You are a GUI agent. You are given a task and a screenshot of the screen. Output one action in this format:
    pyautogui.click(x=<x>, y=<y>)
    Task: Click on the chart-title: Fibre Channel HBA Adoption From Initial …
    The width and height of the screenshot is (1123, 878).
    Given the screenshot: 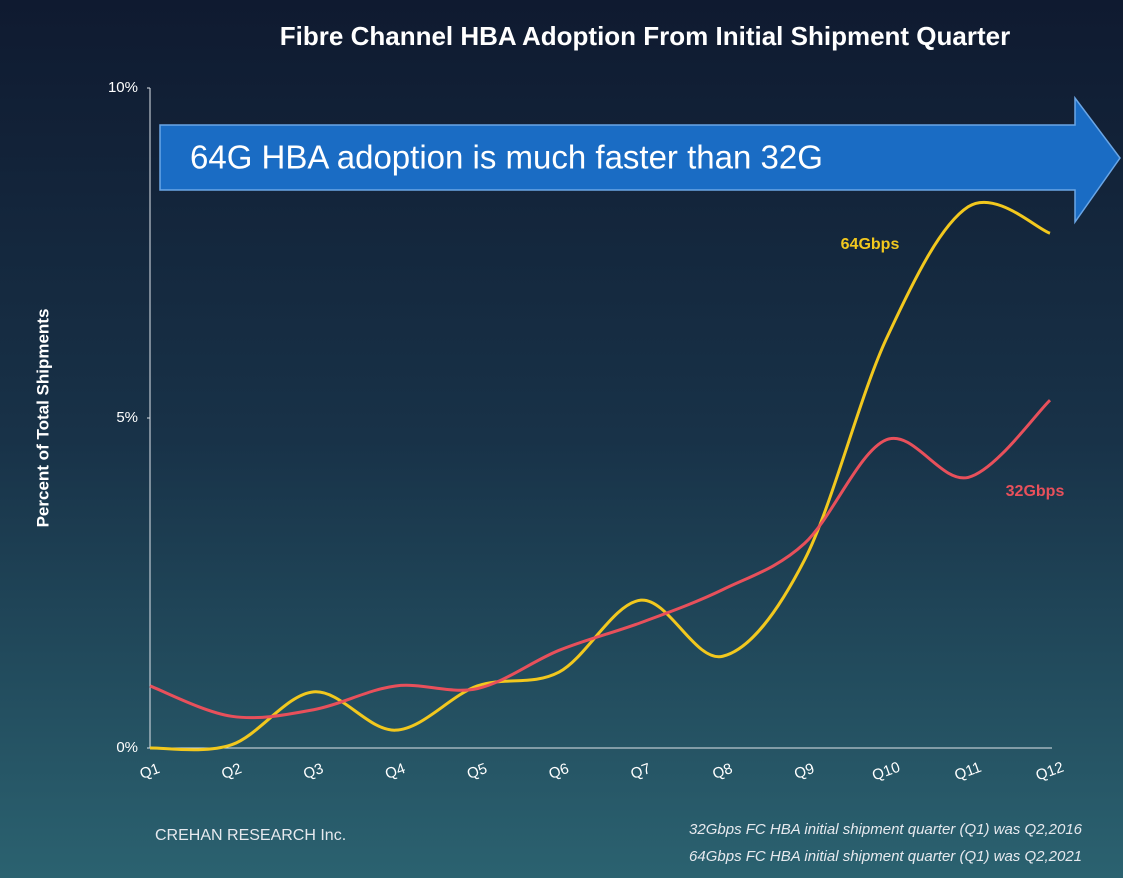 What is the action you would take?
    pyautogui.click(x=645, y=36)
    